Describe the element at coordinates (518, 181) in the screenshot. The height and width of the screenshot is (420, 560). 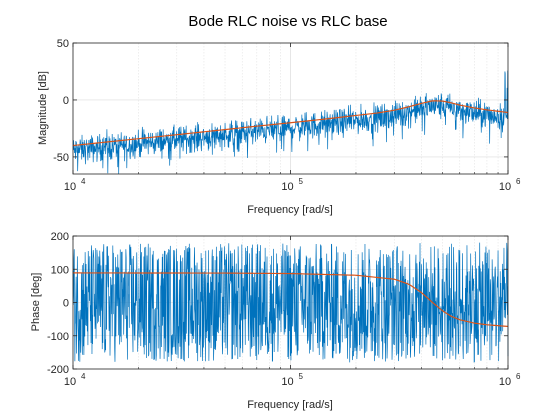
I see `magnitude-xtick-exponent: 6` at that location.